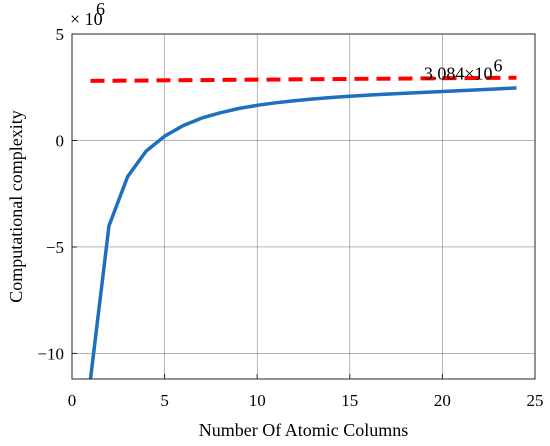 This screenshot has width=550, height=446. I want to click on y-scale-exponent: 6, so click(100, 9).